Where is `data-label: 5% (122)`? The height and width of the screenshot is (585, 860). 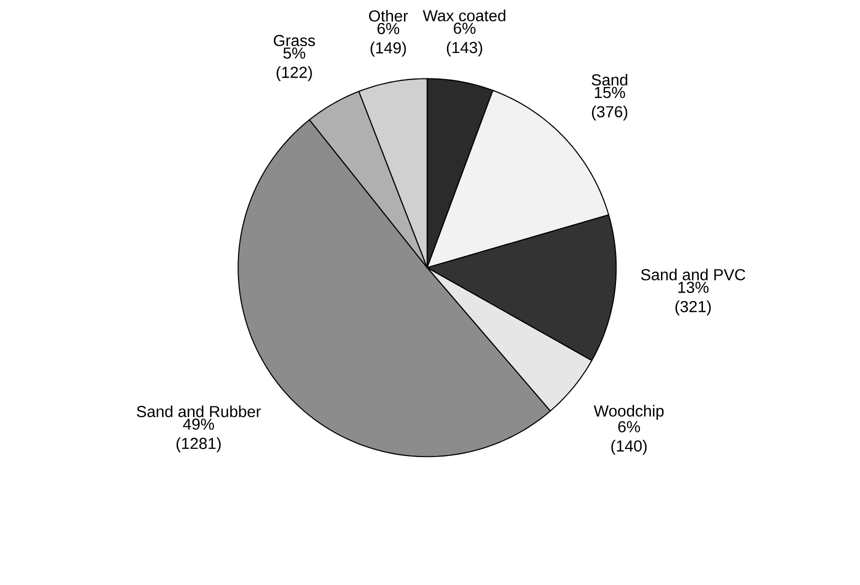
data-label: 5% (122) is located at coordinates (294, 64).